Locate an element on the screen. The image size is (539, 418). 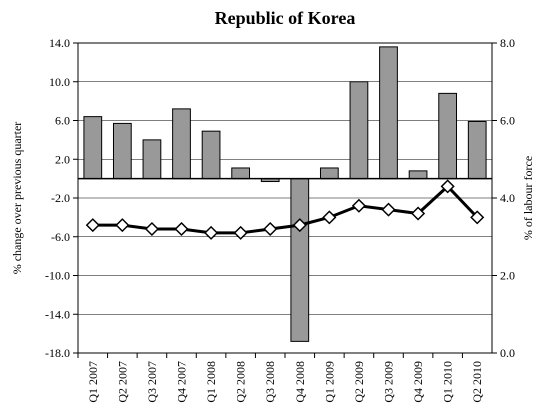
x-tick-label: Q1 2008 is located at coordinates (211, 382).